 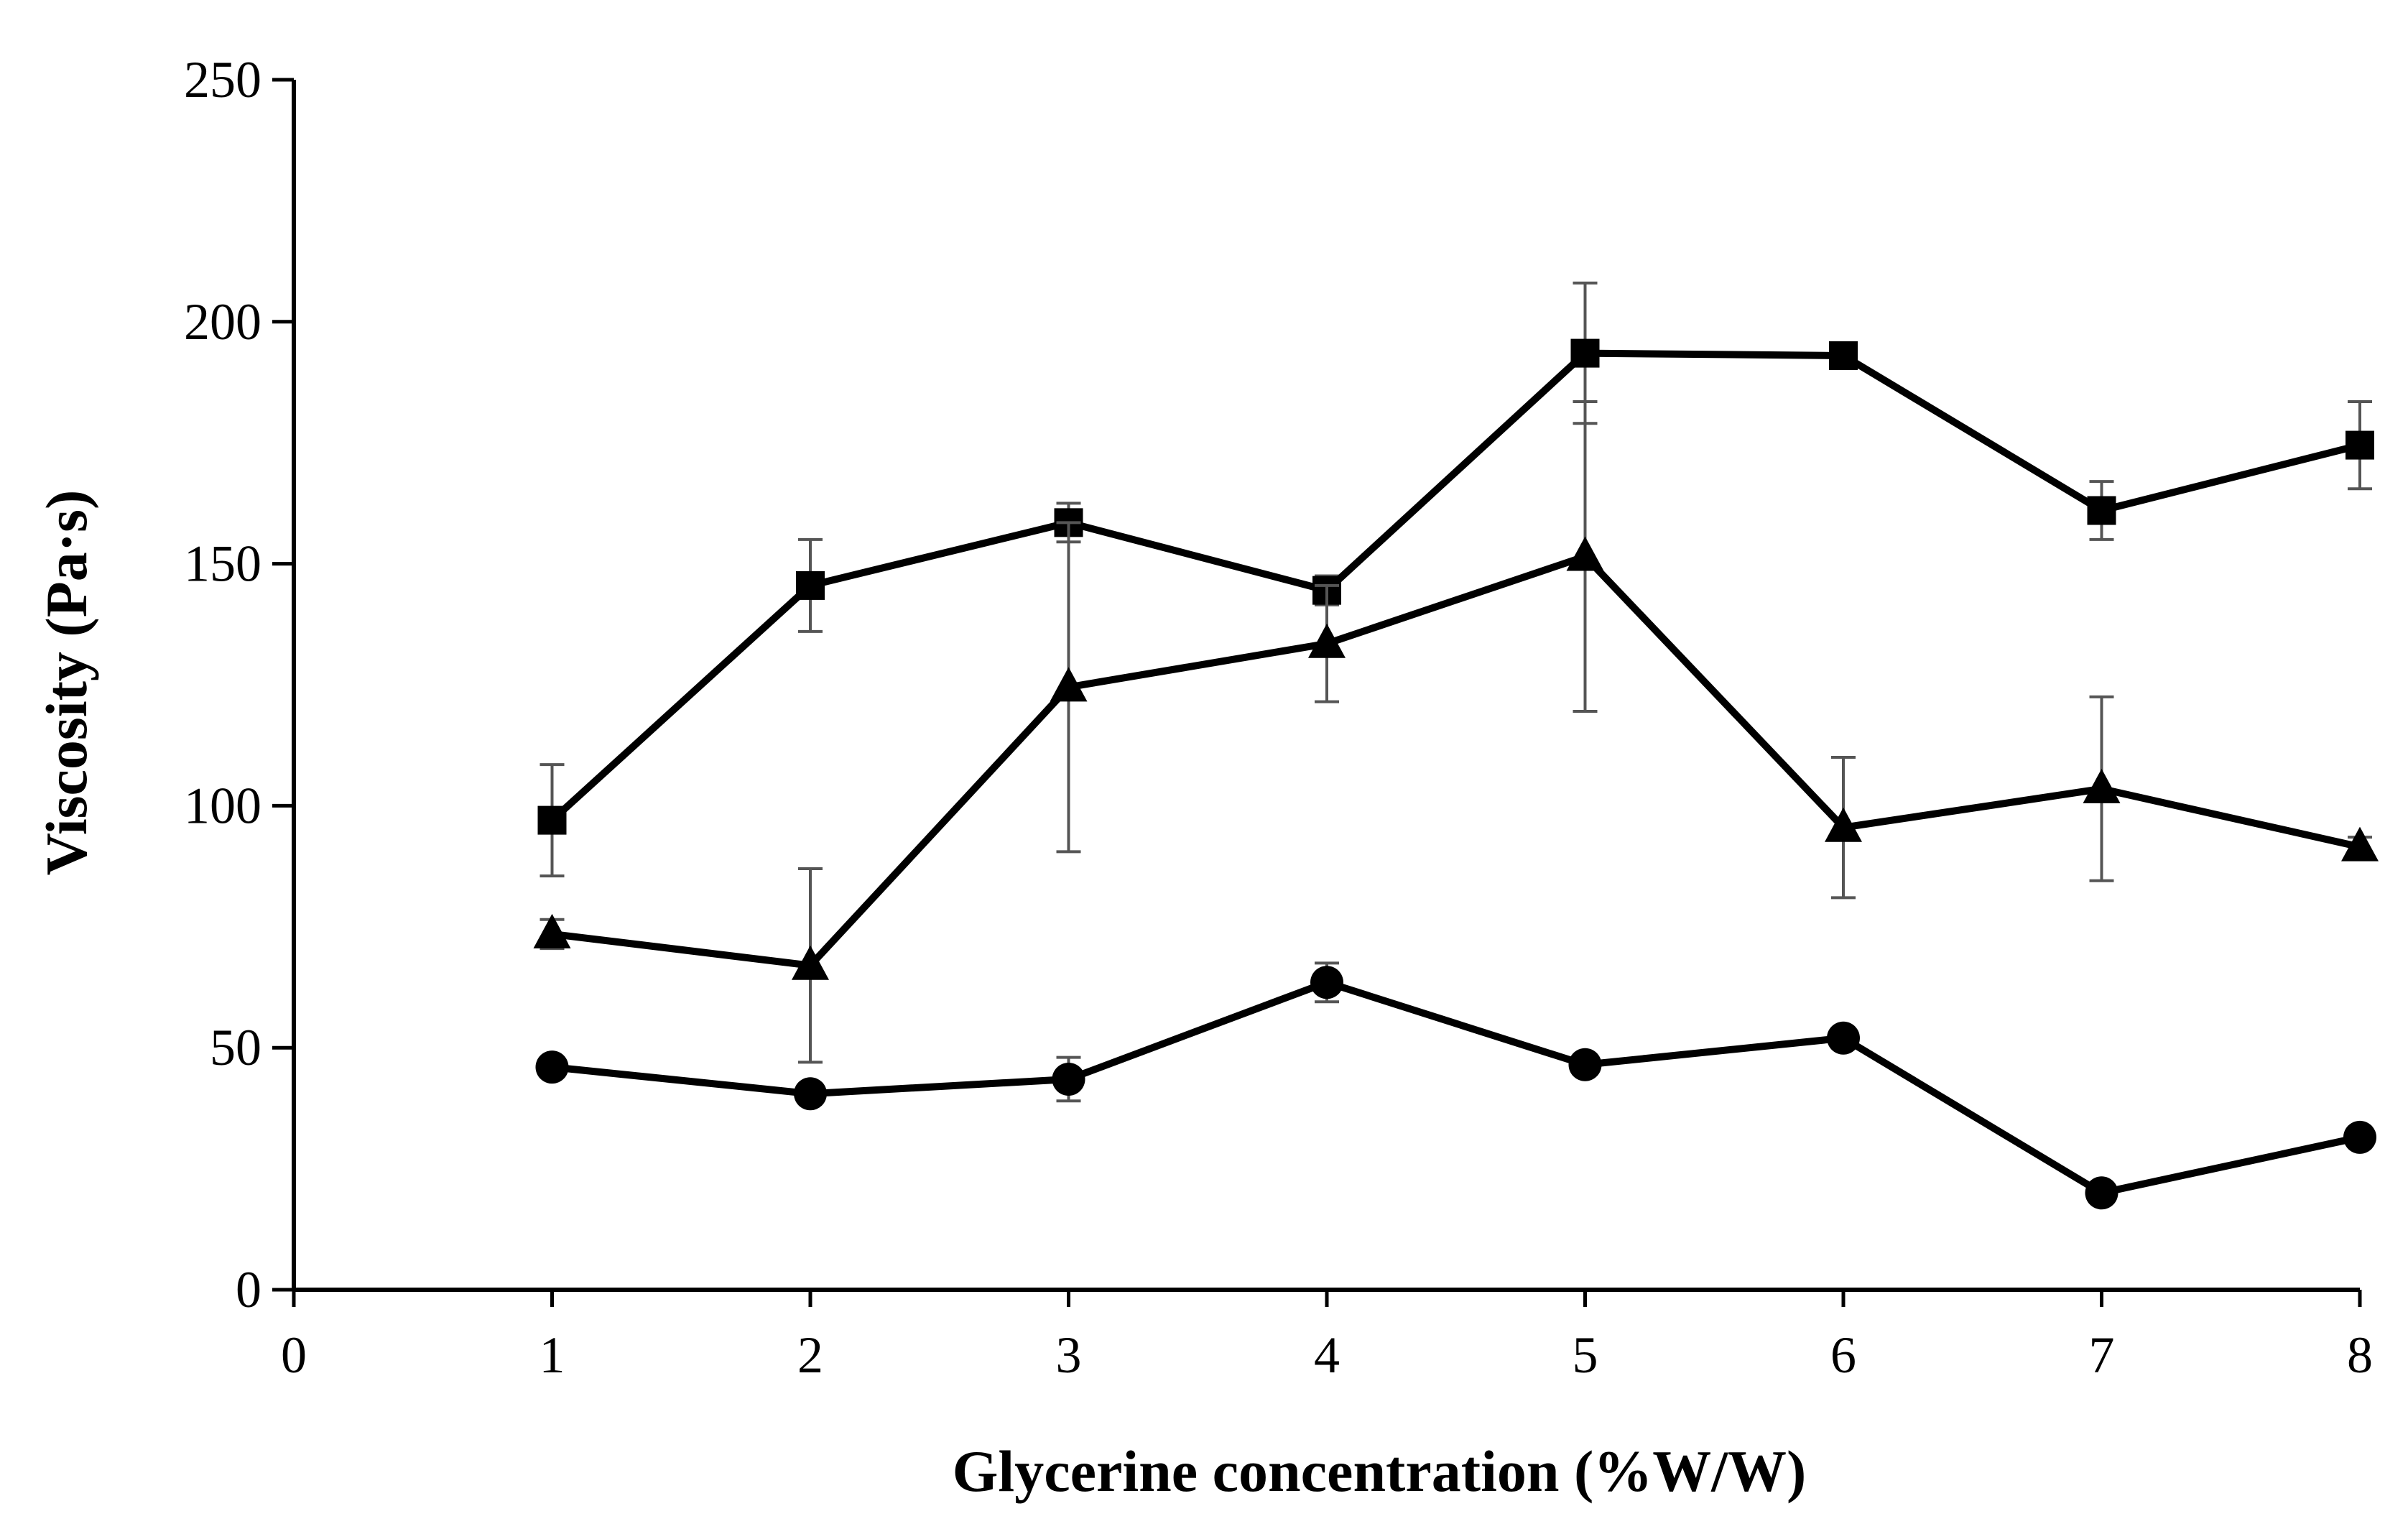 What do you see at coordinates (1380, 1471) in the screenshot?
I see `x-axis-title: Glycerine concentration (%W/W)` at bounding box center [1380, 1471].